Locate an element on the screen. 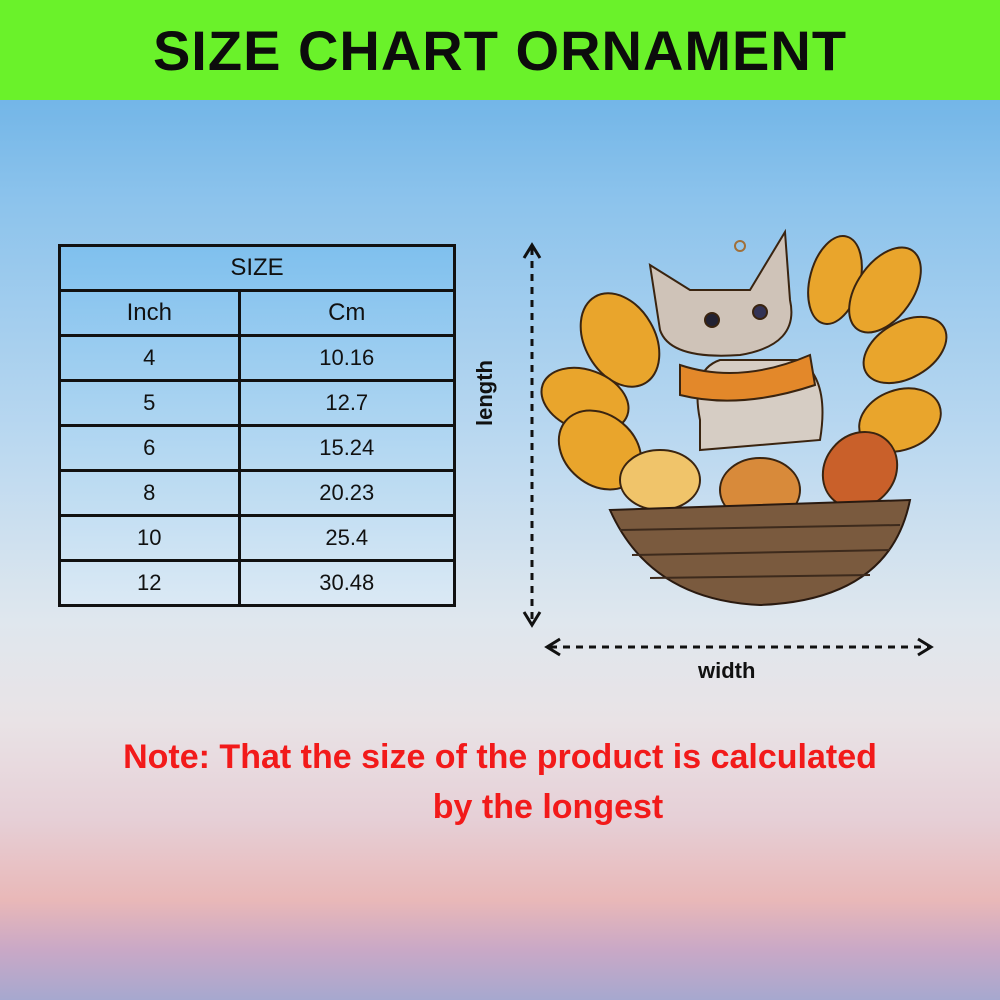 This screenshot has width=1000, height=1000. table-row: 10 25.4 is located at coordinates (257, 538).